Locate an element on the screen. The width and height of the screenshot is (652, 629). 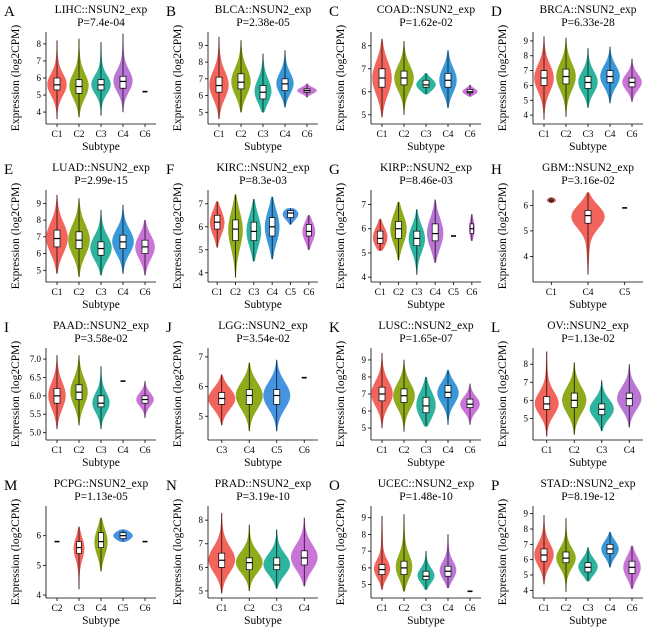
panel-title: LUSC::NSUN2_exp is located at coordinates (425, 326).